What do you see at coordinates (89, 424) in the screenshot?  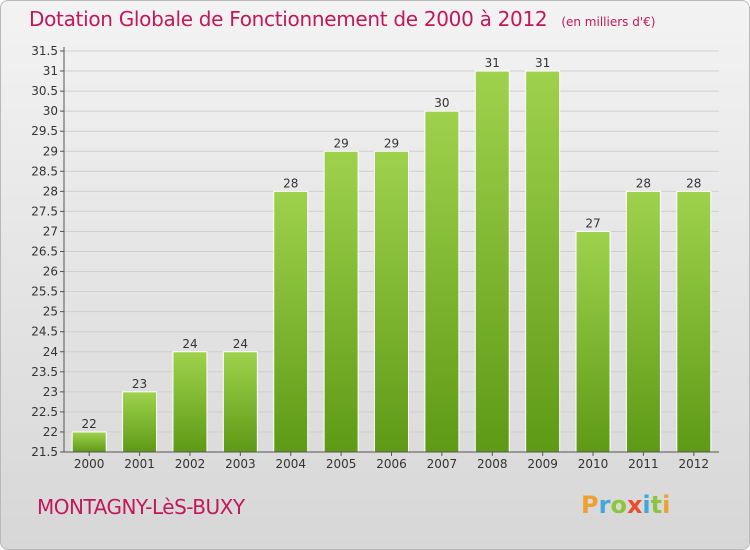 I see `data-label: 22` at bounding box center [89, 424].